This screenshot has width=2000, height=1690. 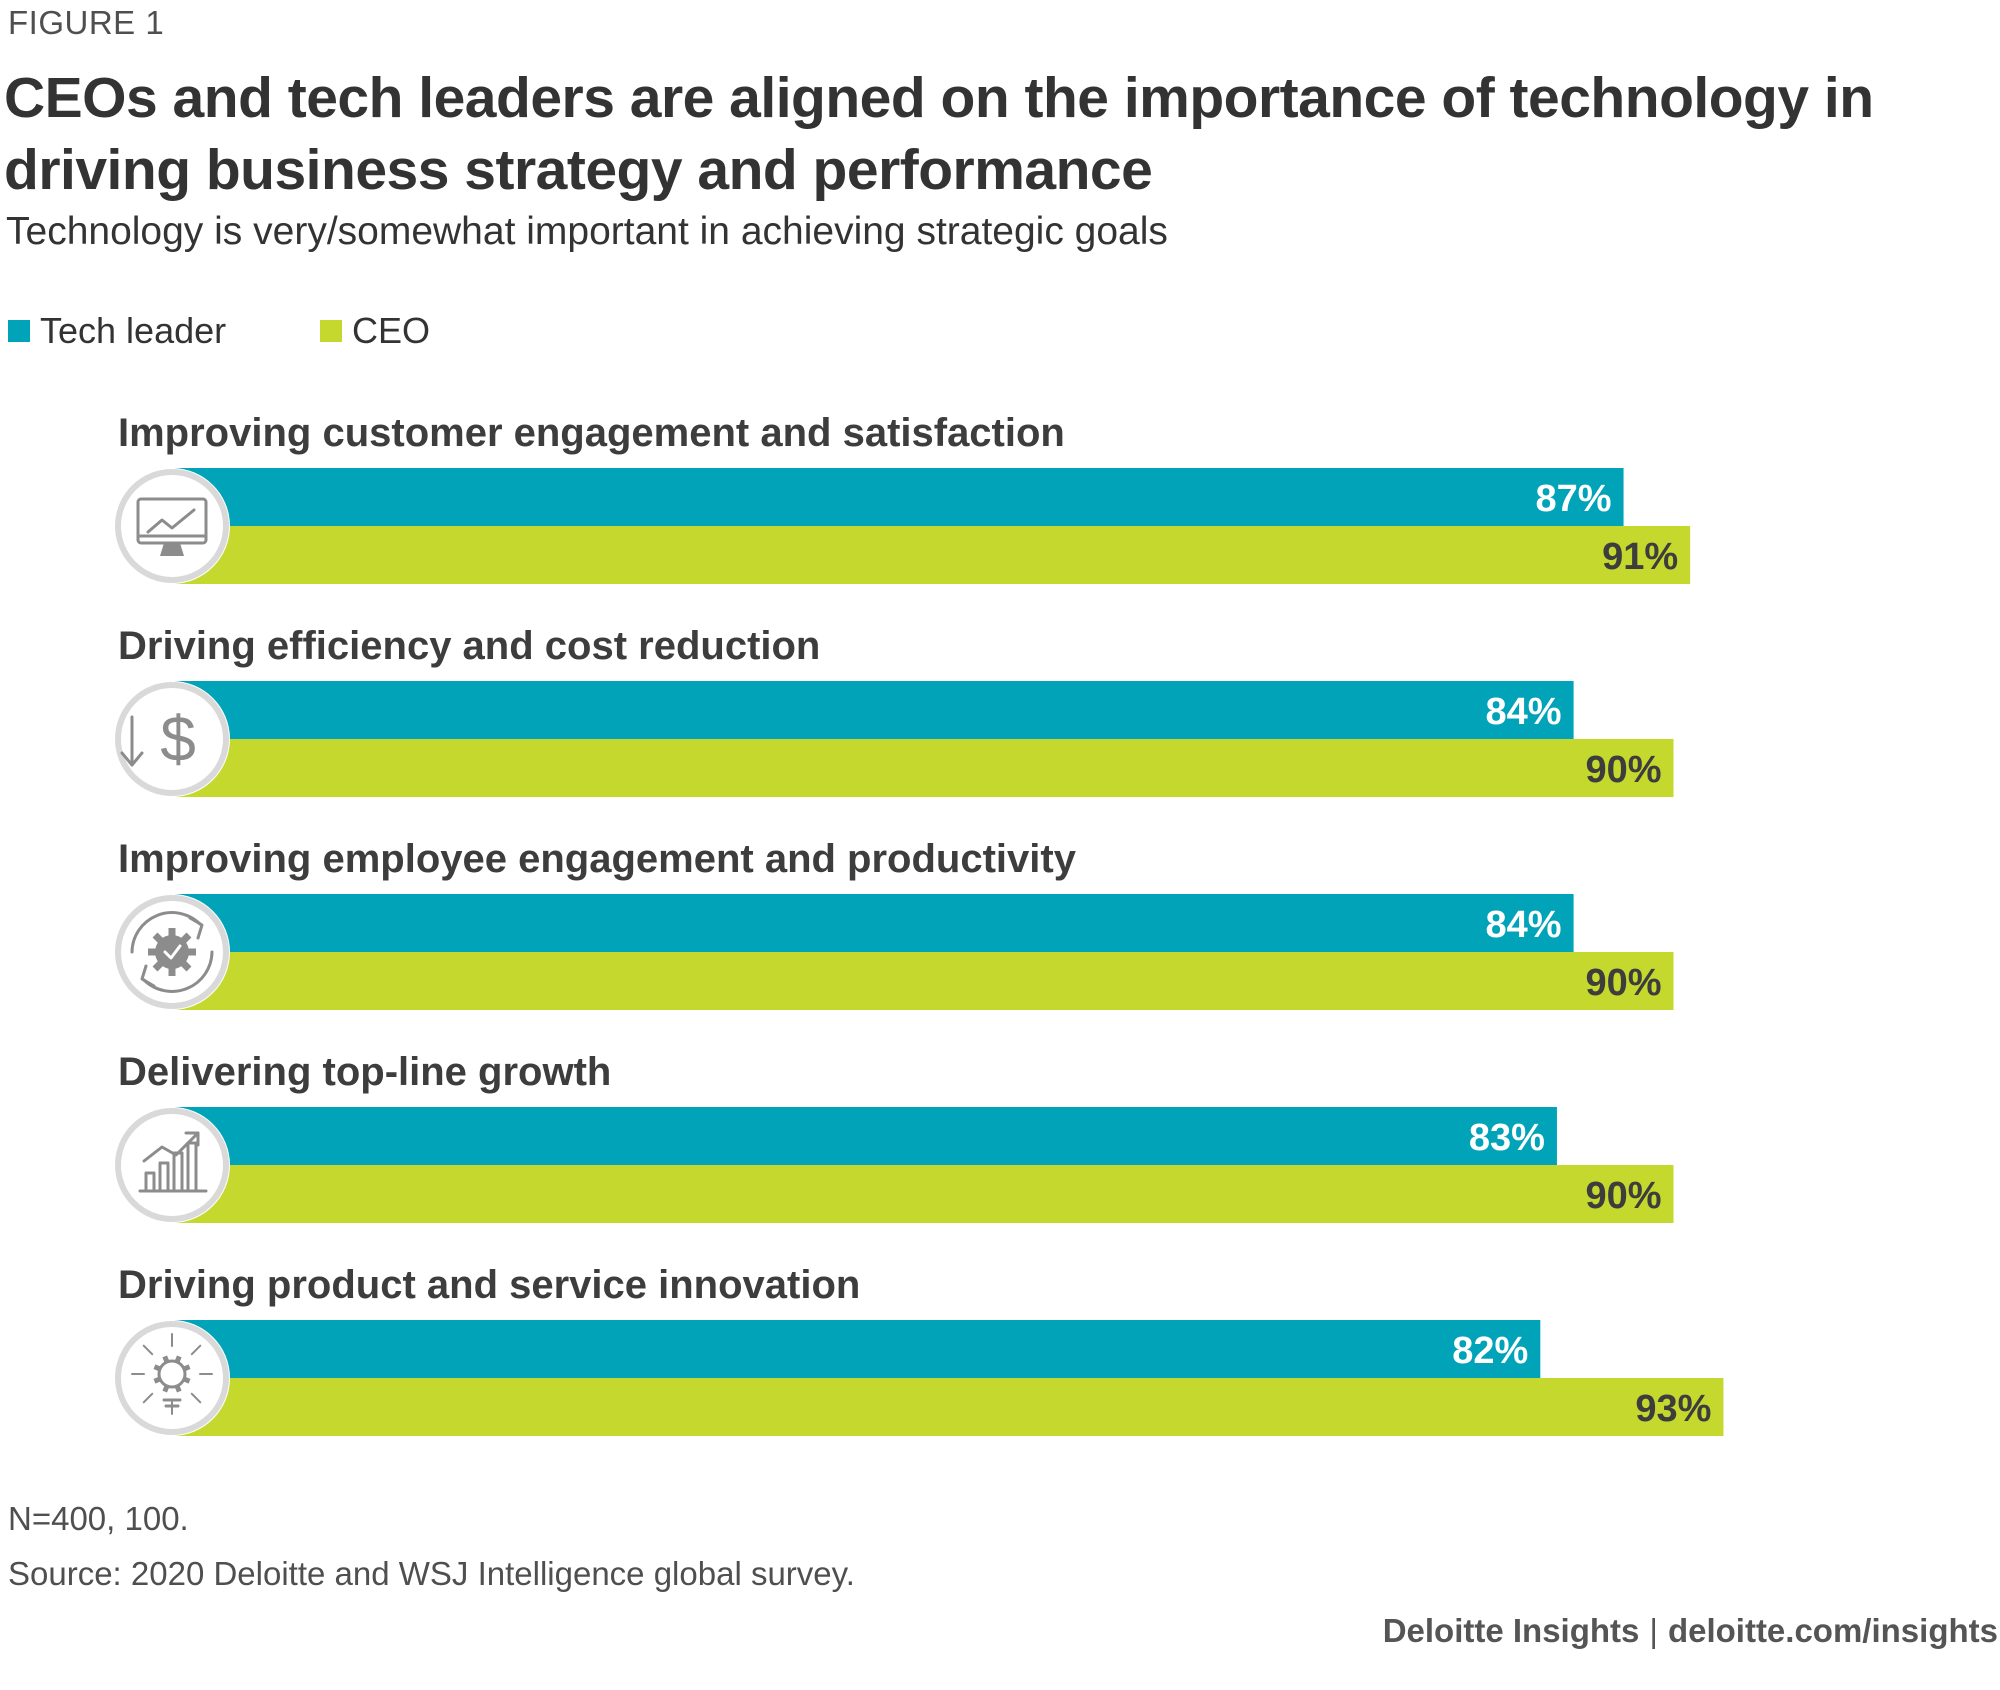 What do you see at coordinates (1640, 557) in the screenshot?
I see `value-label-ceo: 91%` at bounding box center [1640, 557].